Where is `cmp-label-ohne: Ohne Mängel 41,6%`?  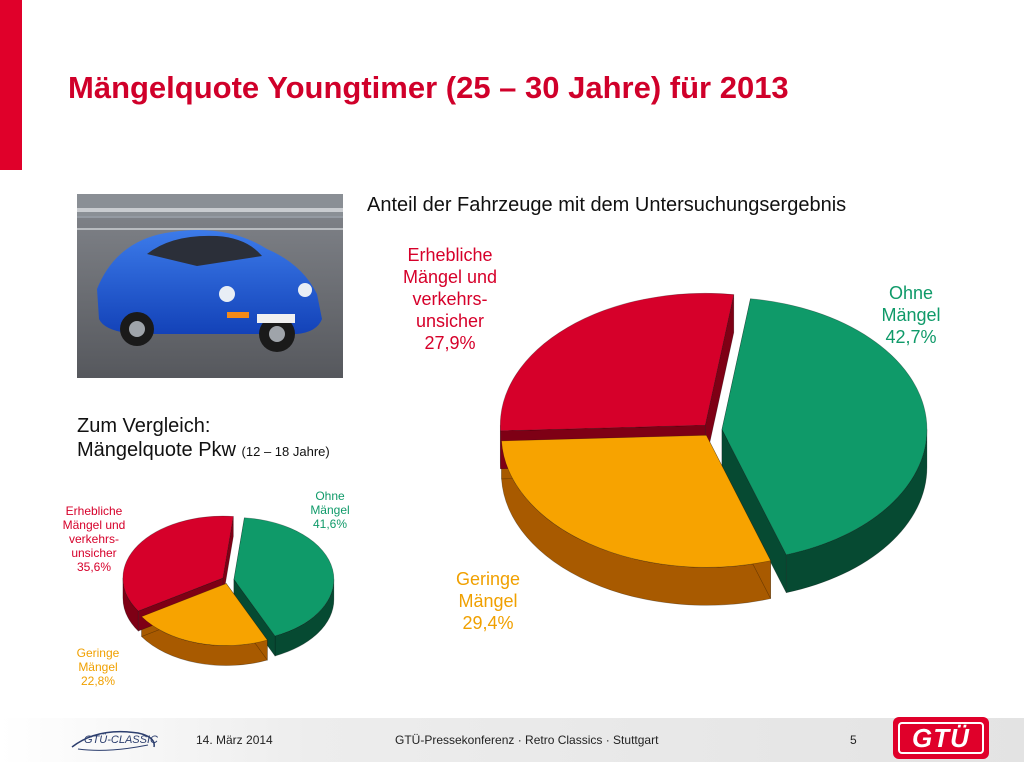
cmp-label-ohne: Ohne Mängel 41,6% is located at coordinates (330, 510).